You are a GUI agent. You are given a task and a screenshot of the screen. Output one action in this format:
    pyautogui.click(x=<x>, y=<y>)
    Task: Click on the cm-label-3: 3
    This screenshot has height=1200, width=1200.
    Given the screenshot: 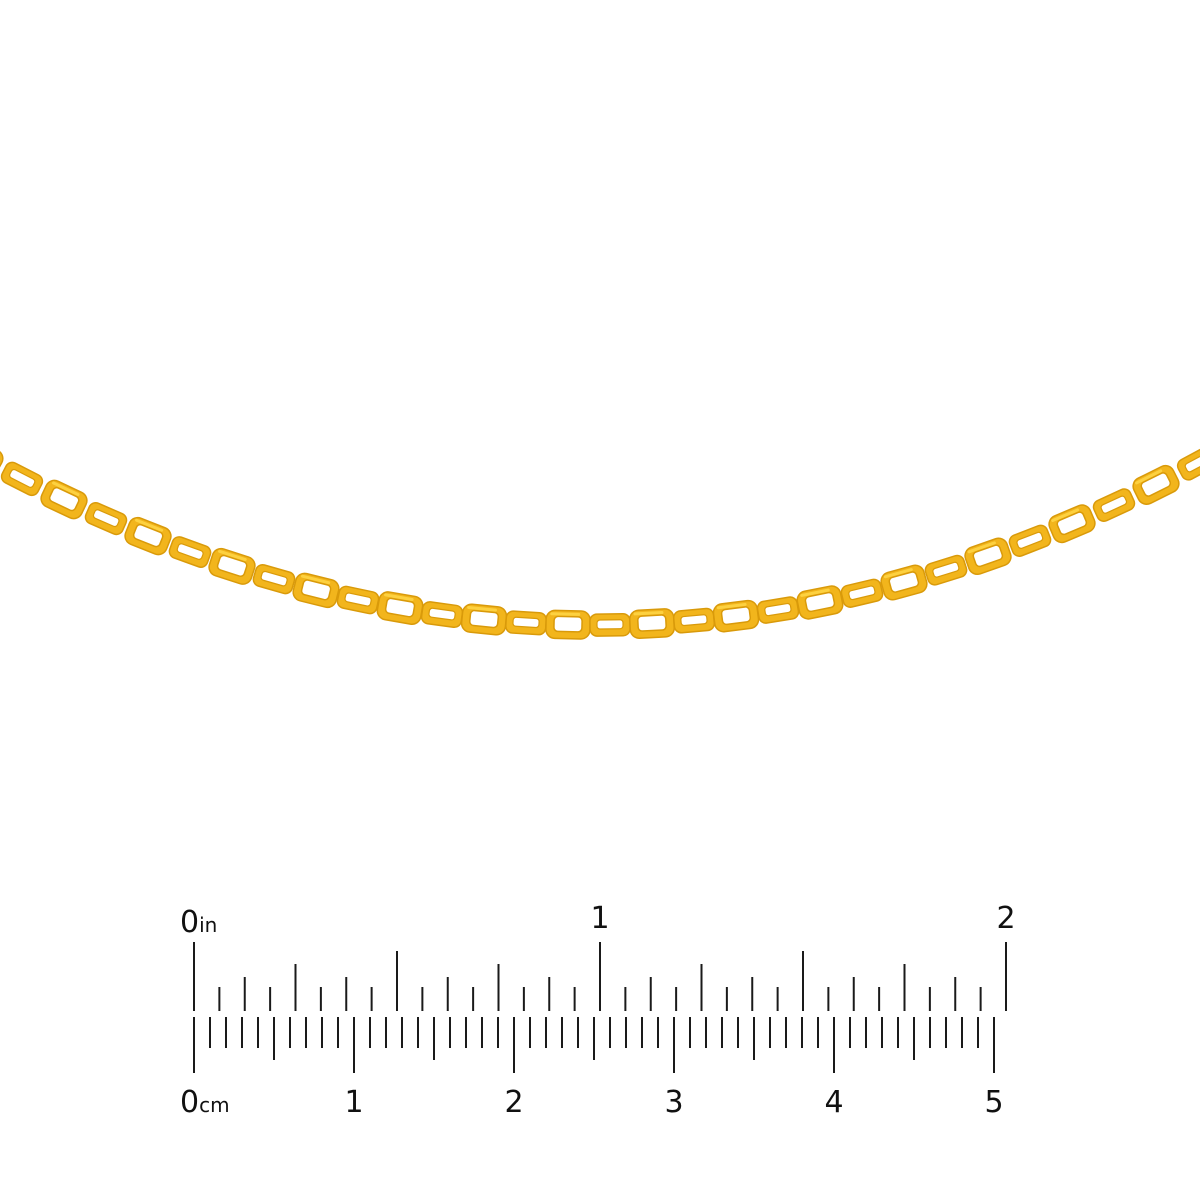 What is the action you would take?
    pyautogui.click(x=673, y=1102)
    